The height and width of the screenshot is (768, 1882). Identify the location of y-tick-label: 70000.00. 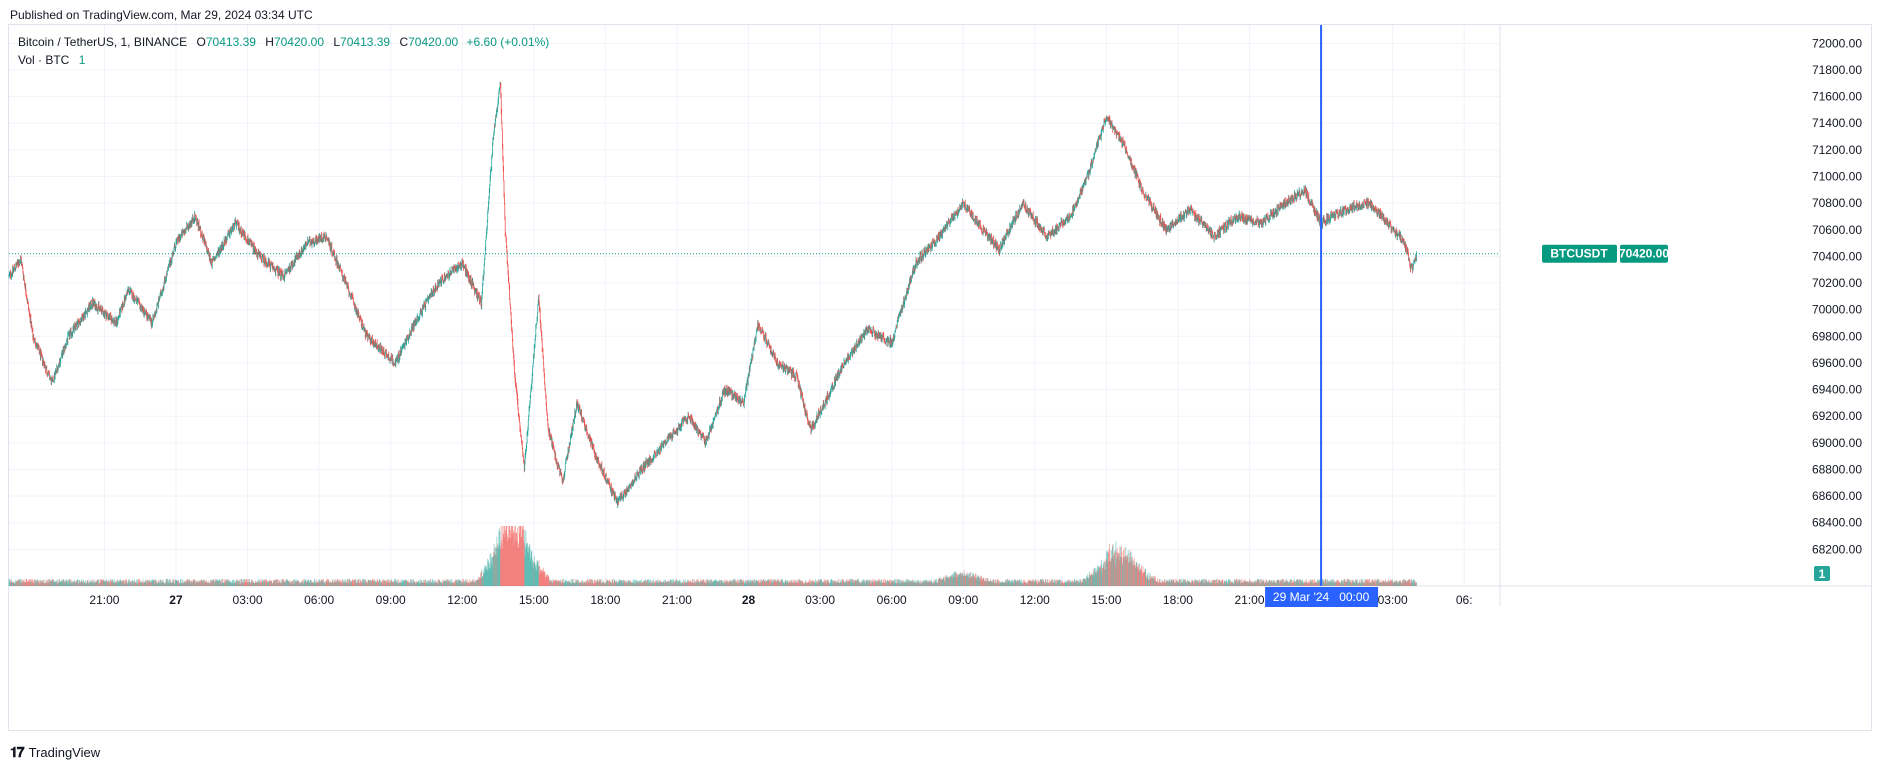
(1837, 310).